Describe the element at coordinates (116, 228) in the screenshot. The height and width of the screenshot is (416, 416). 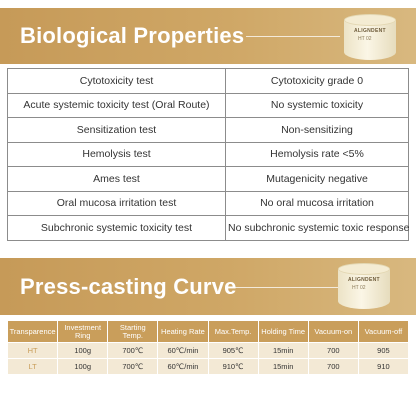
I see `test-name: Subchronic systemic toxicity test` at that location.